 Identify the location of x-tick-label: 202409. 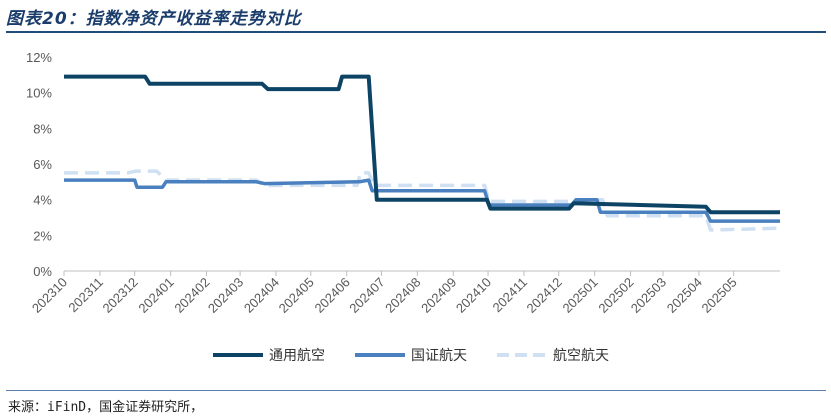
(438, 295).